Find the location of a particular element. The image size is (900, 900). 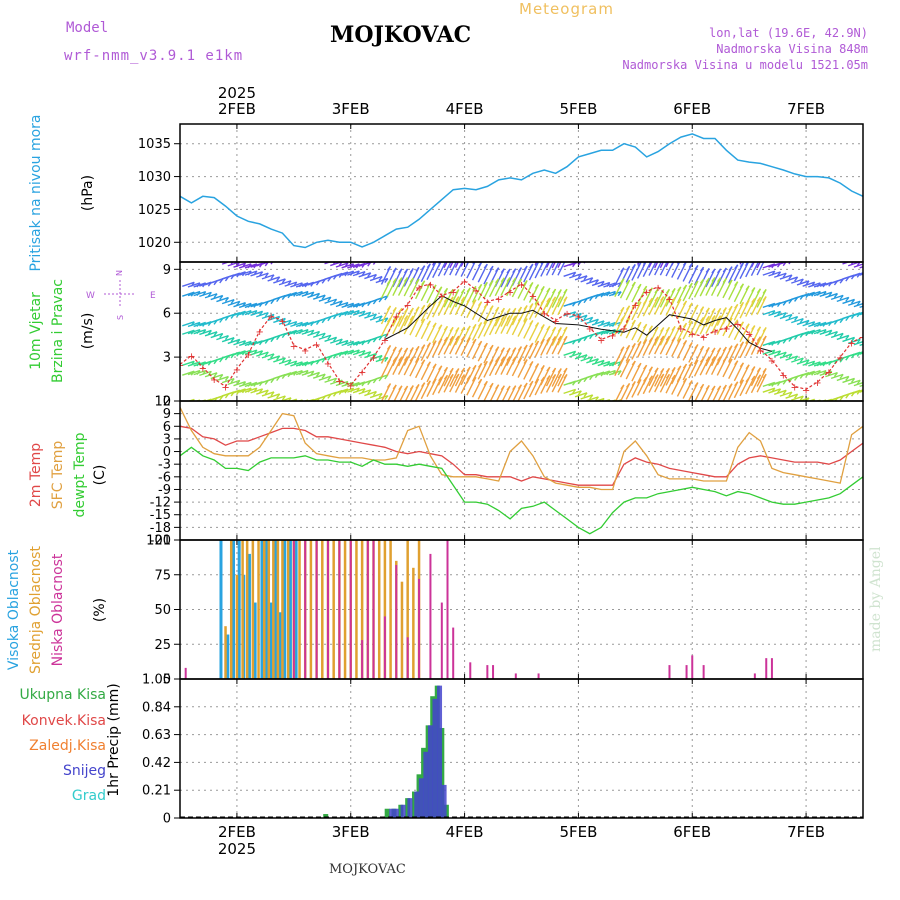

high-cloud-axis-title: Visoka Oblacnost is located at coordinates (14, 609).